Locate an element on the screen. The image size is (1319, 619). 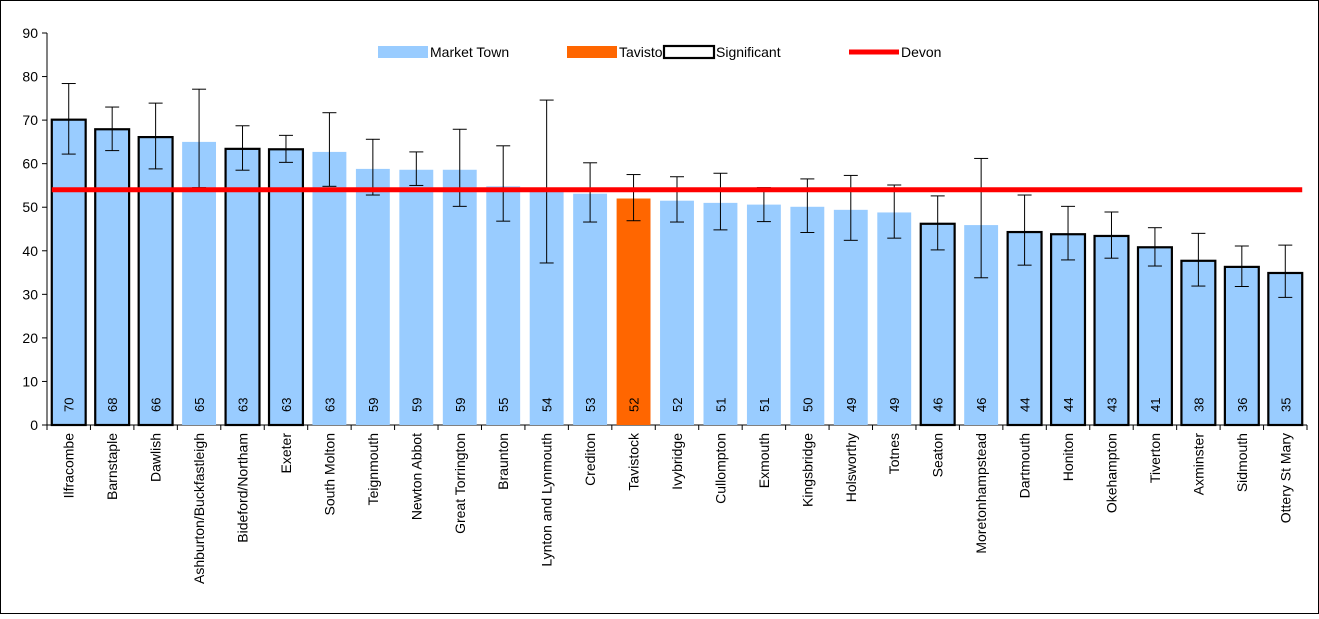
bar-great-torrington is located at coordinates (459, 297).